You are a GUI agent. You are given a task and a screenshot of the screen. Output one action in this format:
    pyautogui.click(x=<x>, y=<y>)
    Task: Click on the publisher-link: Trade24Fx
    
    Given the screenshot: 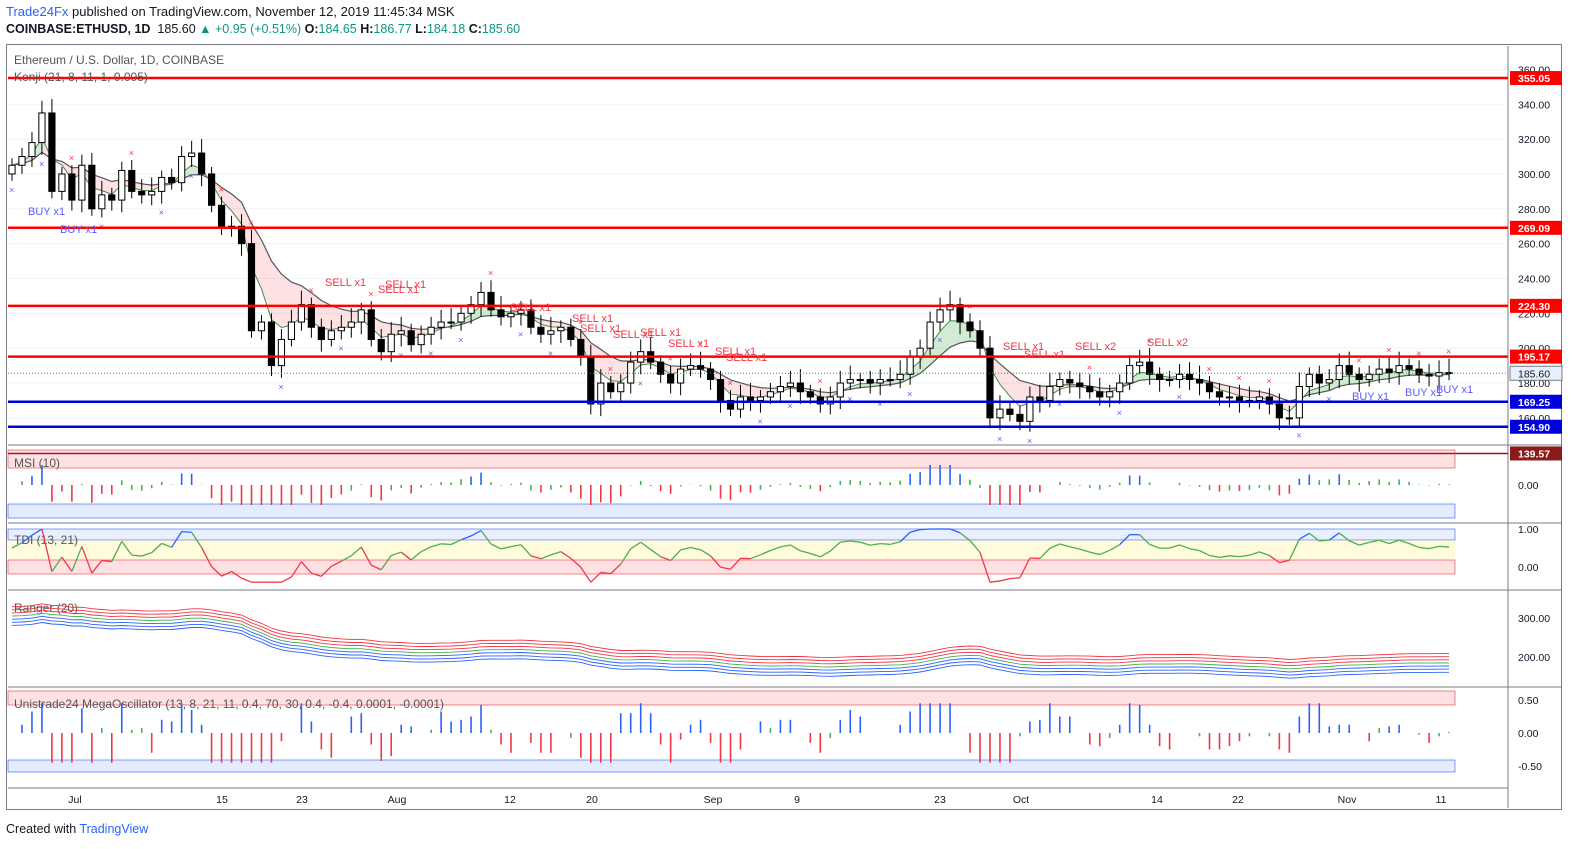 What is the action you would take?
    pyautogui.click(x=37, y=11)
    